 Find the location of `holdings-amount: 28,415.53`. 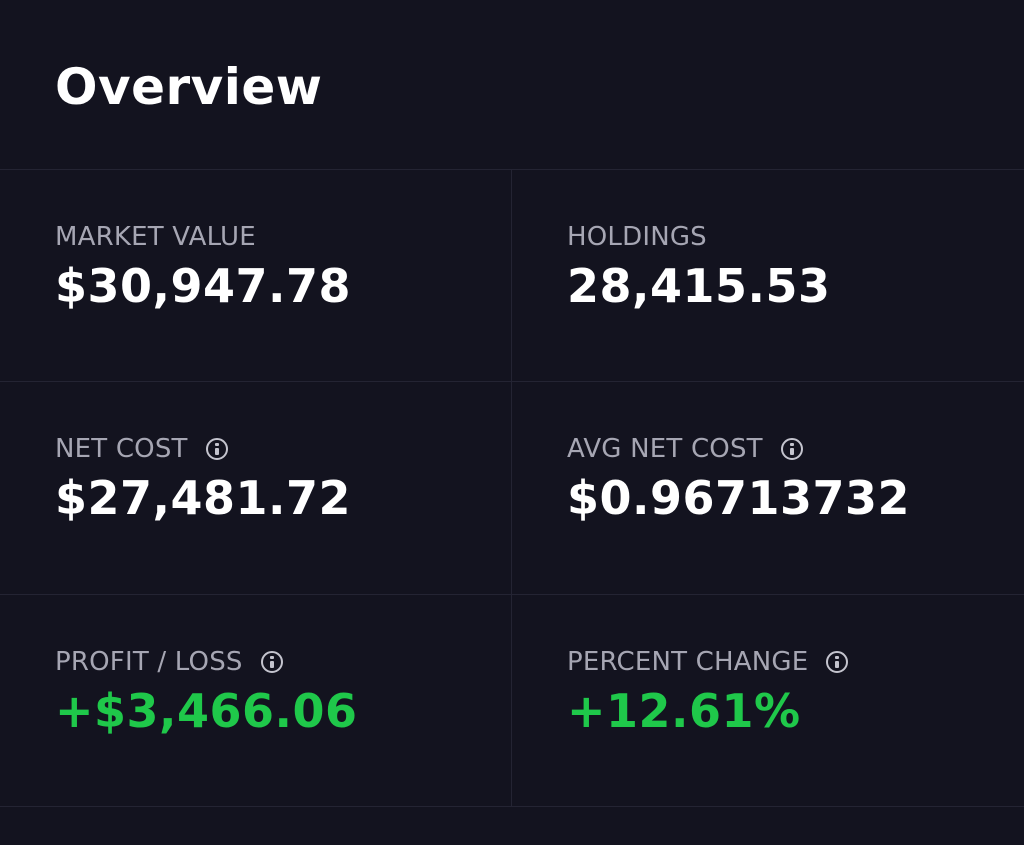

holdings-amount: 28,415.53 is located at coordinates (699, 286).